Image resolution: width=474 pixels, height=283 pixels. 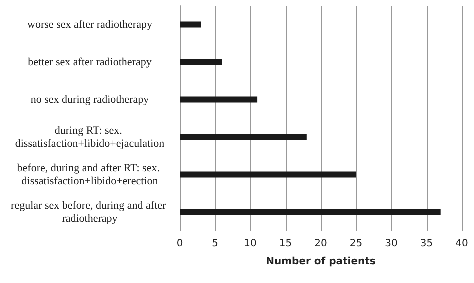 I want to click on x-tick-label: 30, so click(x=391, y=244).